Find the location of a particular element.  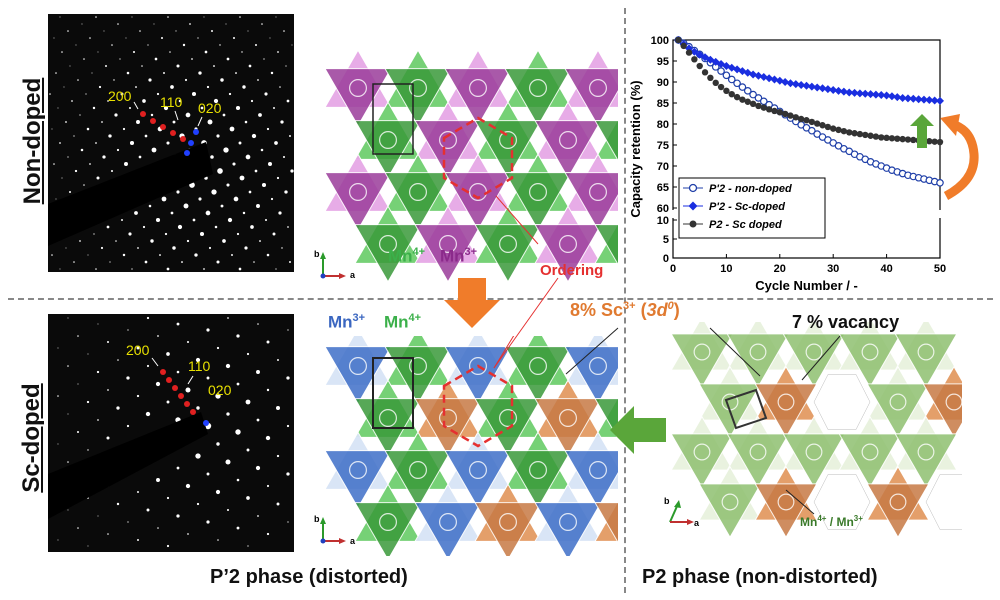

ordering-label: Ordering is located at coordinates (572, 270).